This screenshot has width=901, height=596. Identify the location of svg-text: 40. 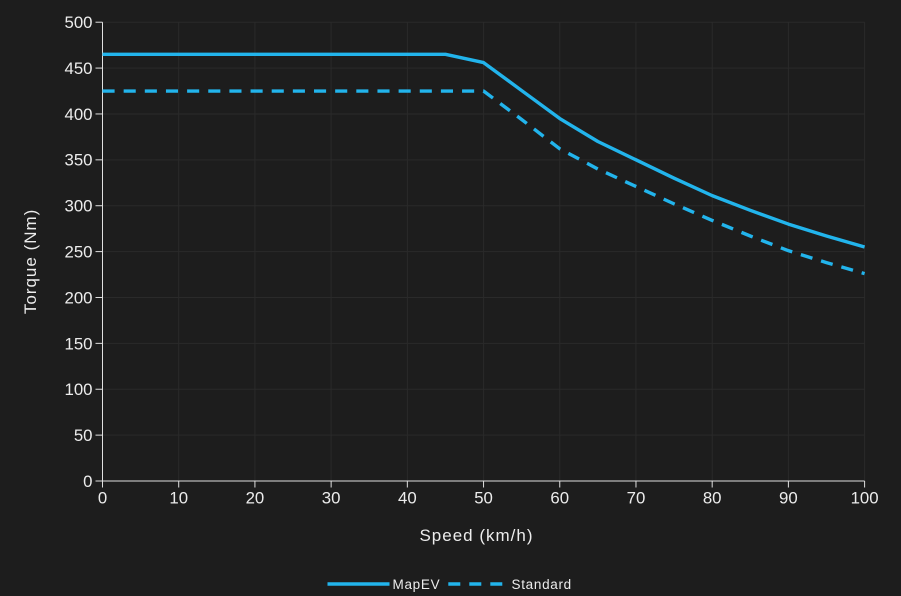
(407, 498).